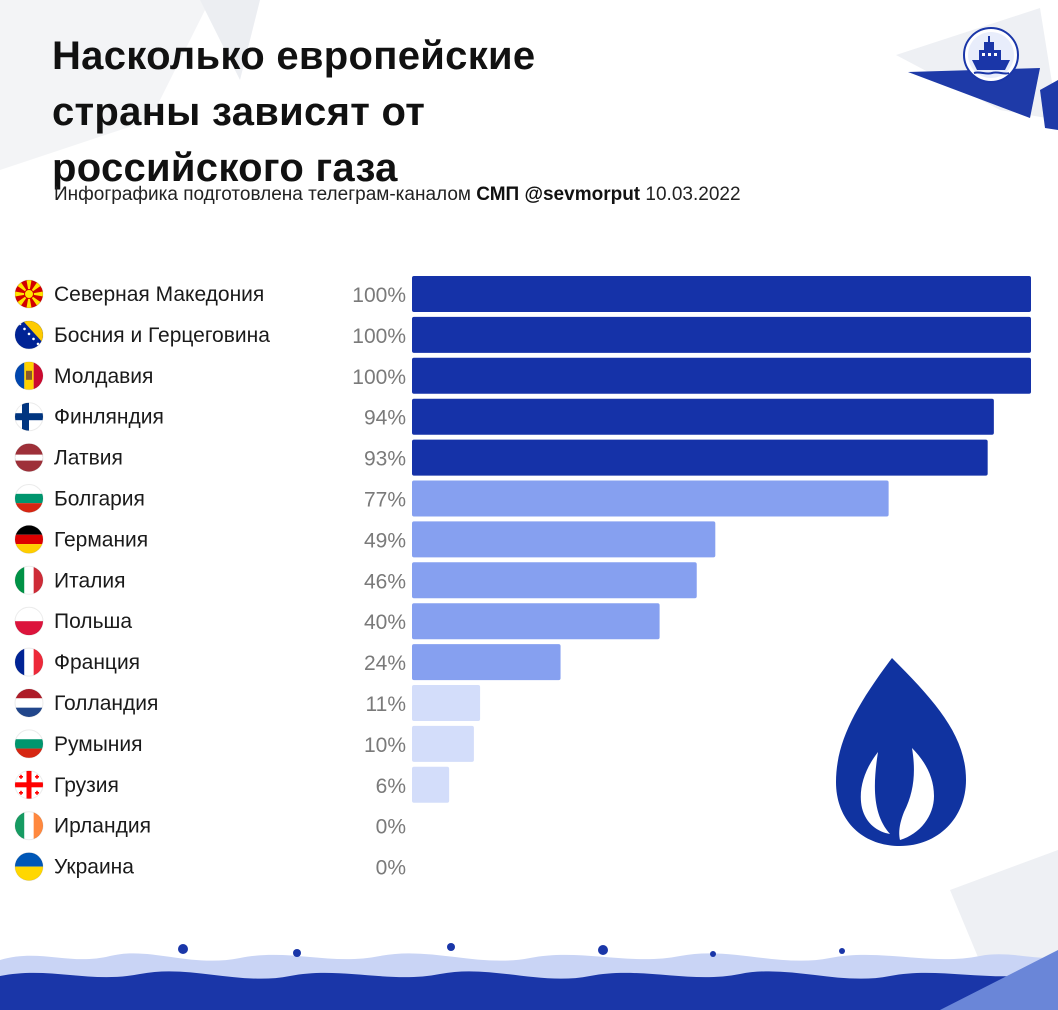 Image resolution: width=1058 pixels, height=1010 pixels. What do you see at coordinates (29, 498) in the screenshot?
I see `flag-bulgaria-icon` at bounding box center [29, 498].